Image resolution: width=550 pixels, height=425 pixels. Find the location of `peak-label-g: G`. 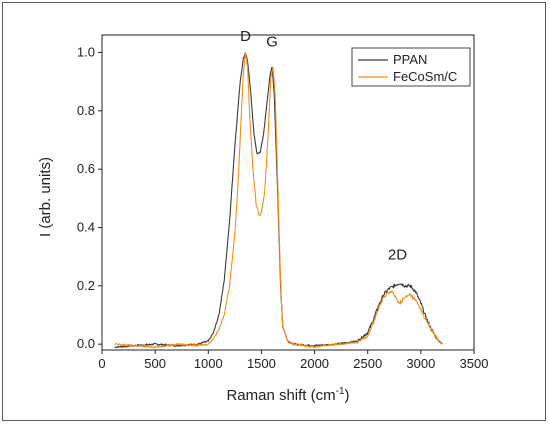

peak-label-g: G is located at coordinates (272, 42).